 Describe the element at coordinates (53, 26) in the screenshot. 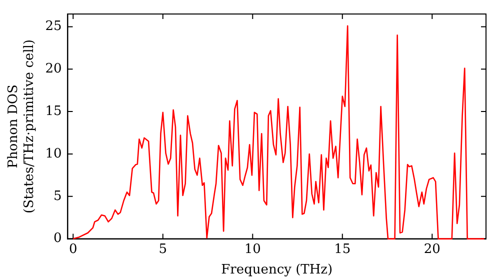

I see `y-tick-label: 25` at that location.